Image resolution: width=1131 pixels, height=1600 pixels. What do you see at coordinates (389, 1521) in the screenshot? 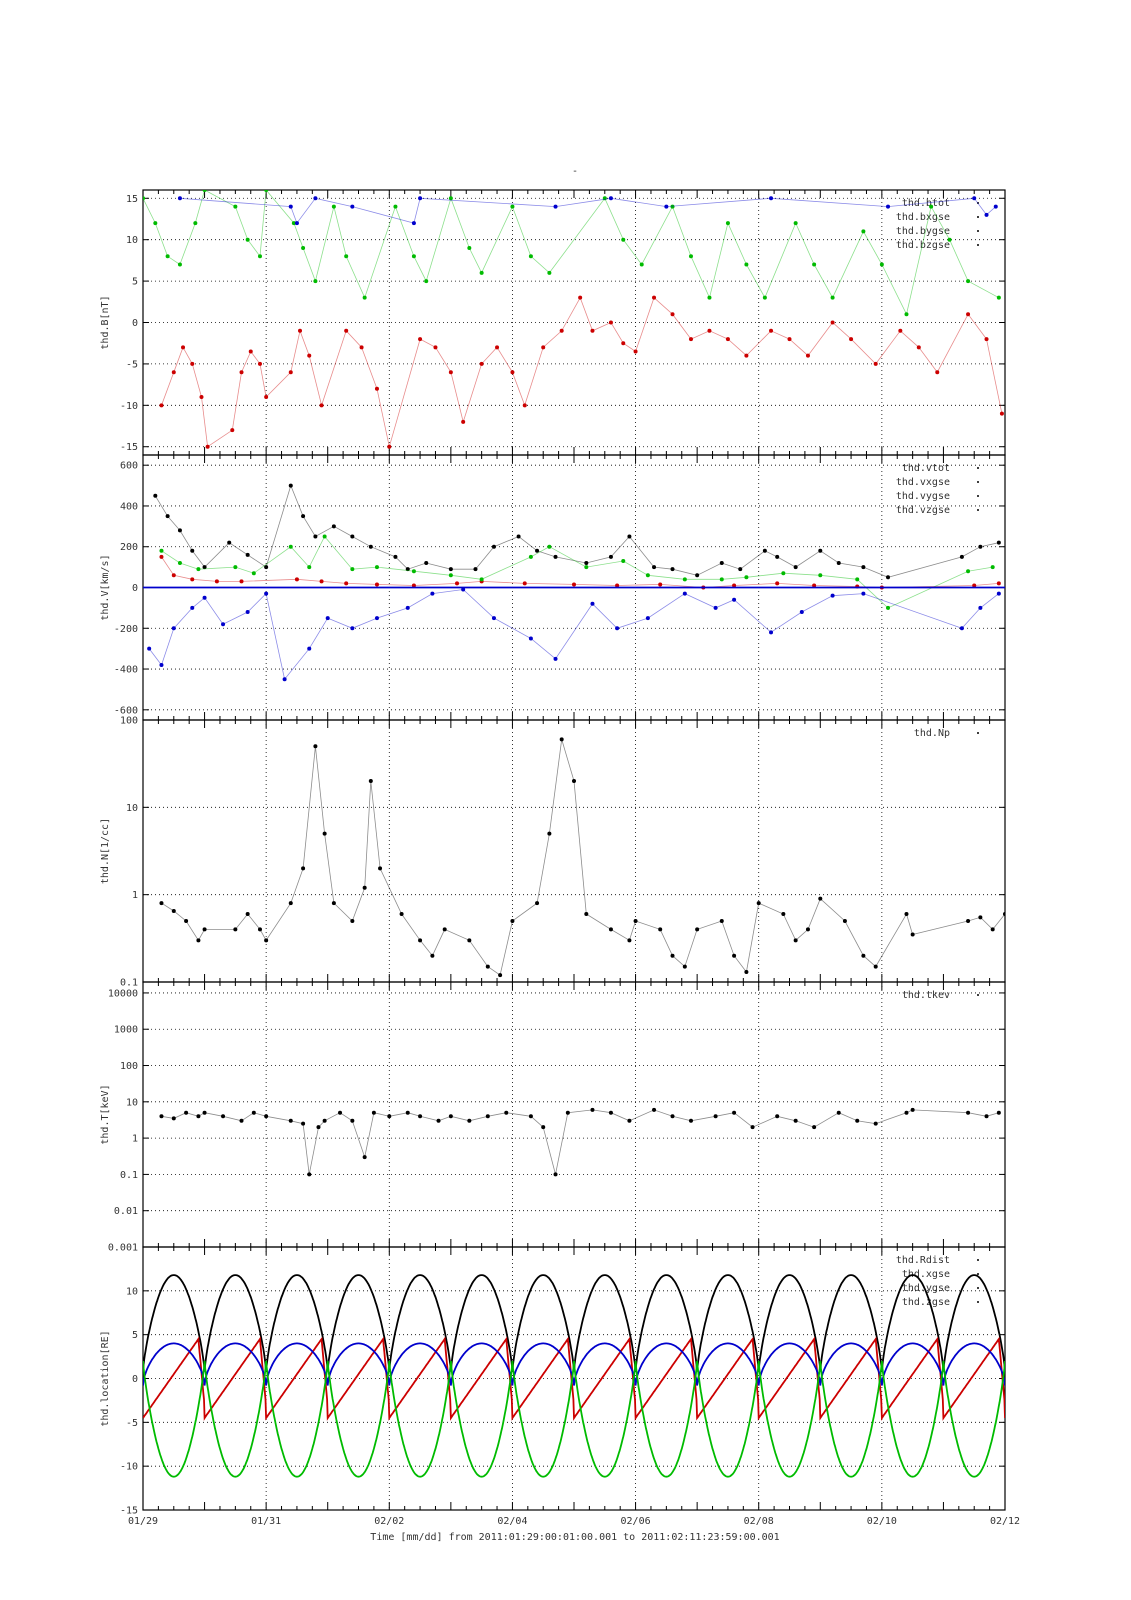
I see `x-tick-label: 02/02` at bounding box center [389, 1521].